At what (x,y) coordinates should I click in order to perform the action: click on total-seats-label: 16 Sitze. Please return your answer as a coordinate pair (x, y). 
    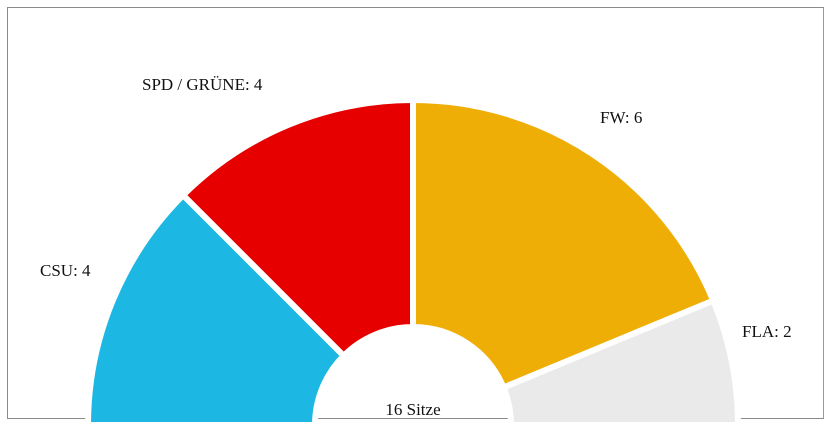
    Looking at the image, I should click on (412, 409).